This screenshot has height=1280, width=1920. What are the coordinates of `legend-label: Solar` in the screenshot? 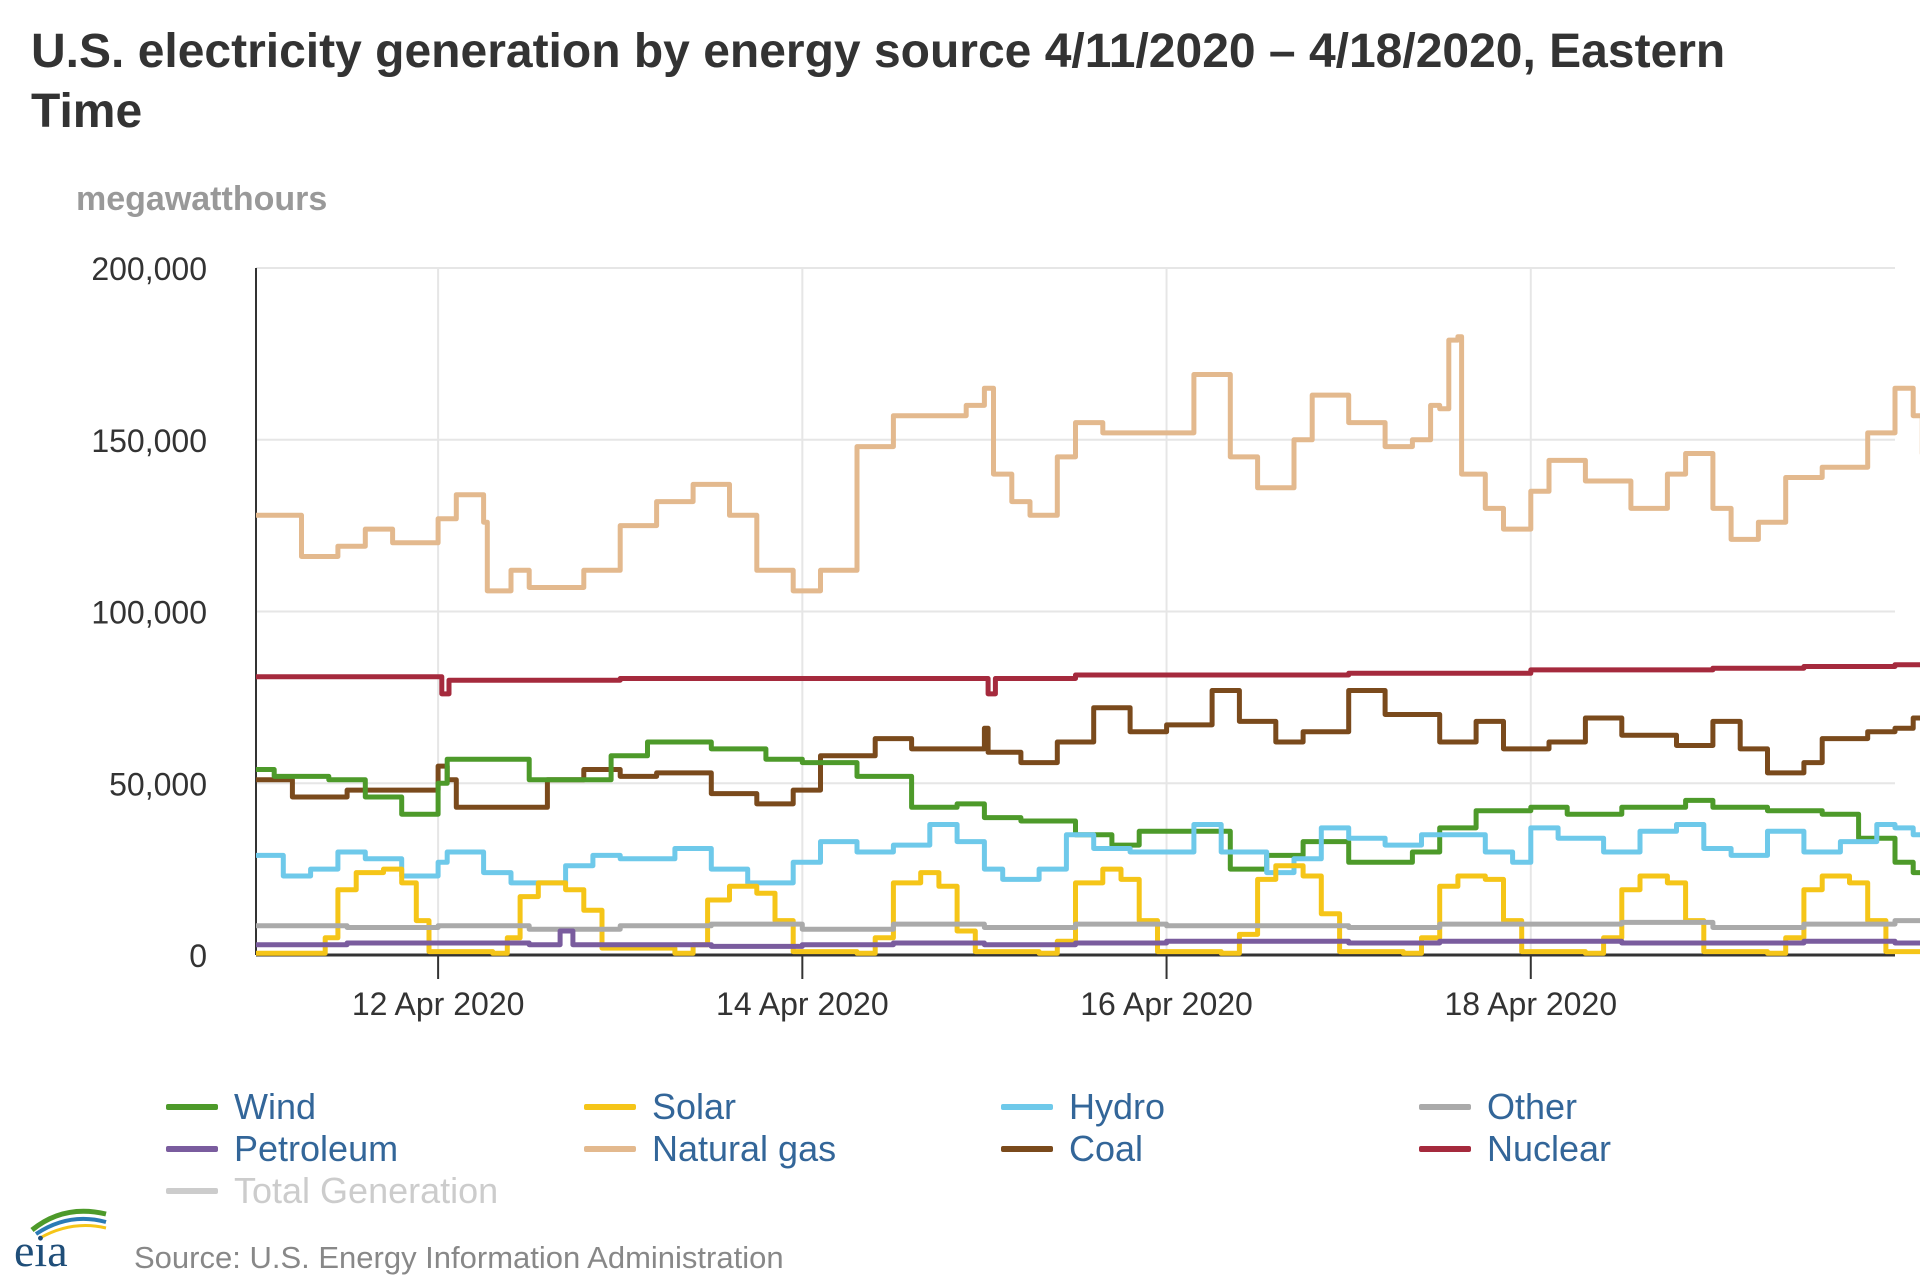 It's located at (694, 1106).